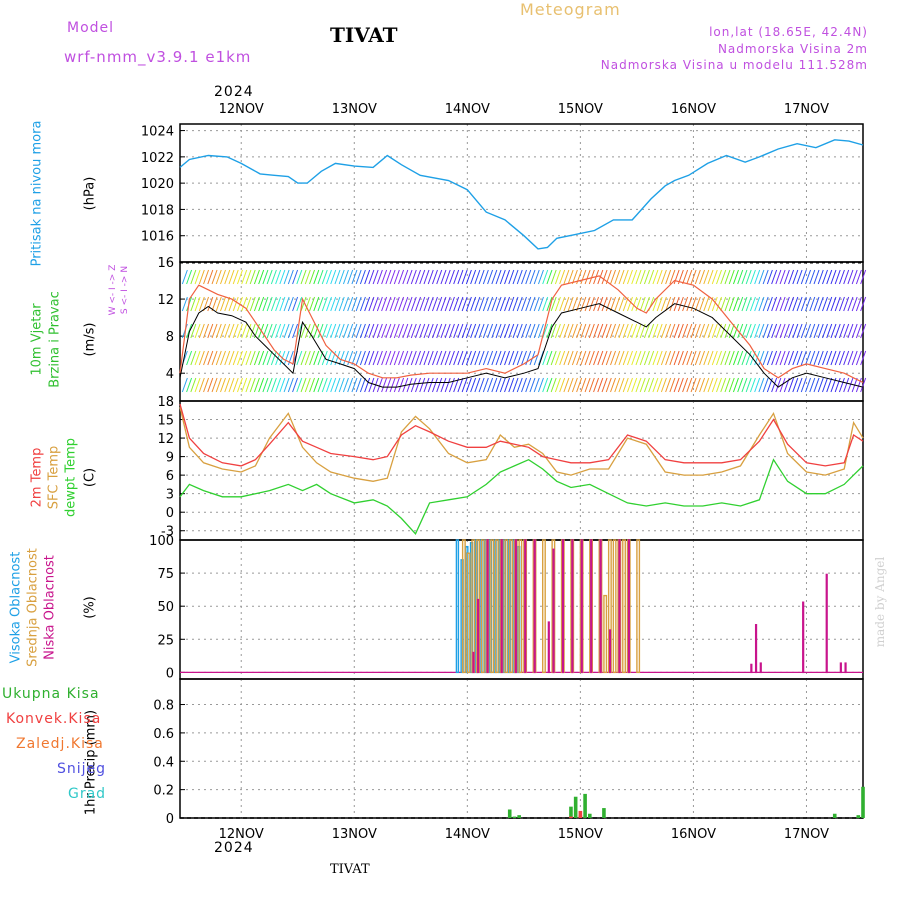 This screenshot has height=900, width=900. I want to click on x-label-bottom: 14NOV, so click(467, 834).